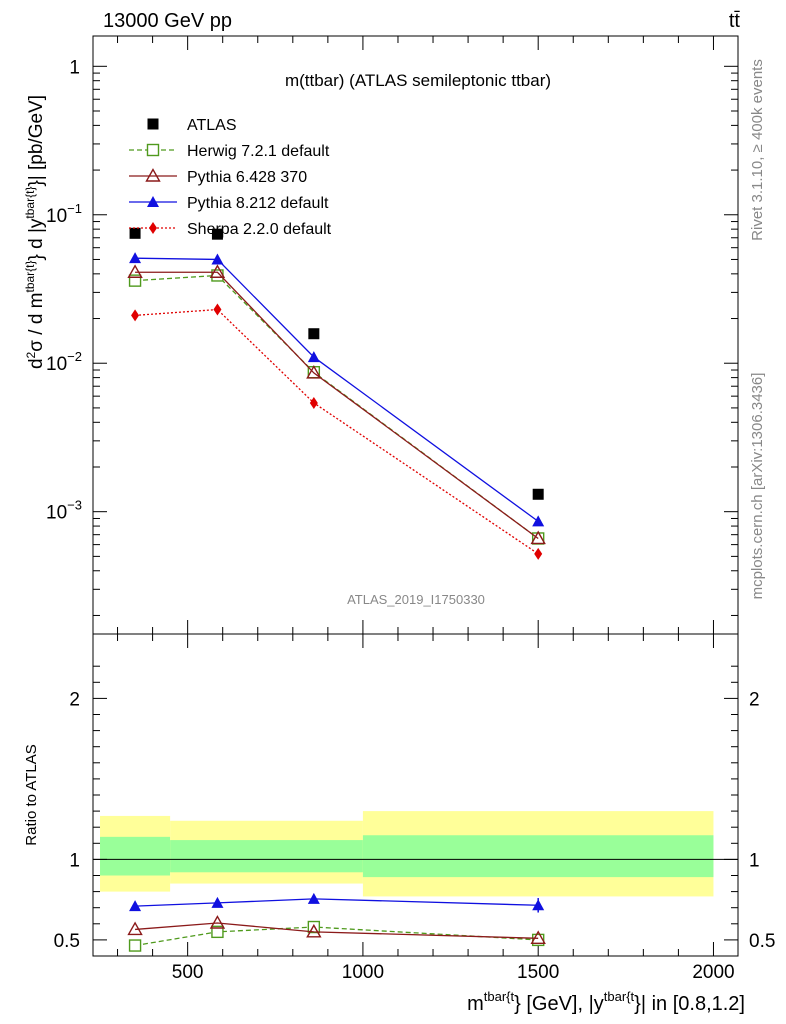 This screenshot has height=1024, width=786. I want to click on legend-label: ATLAS, so click(212, 125).